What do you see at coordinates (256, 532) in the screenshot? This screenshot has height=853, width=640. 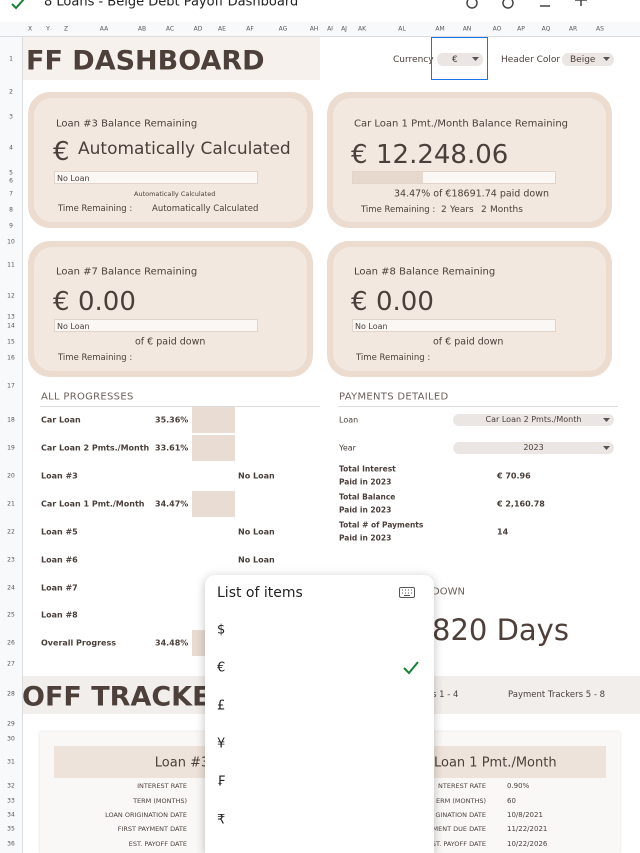 I see `progress-status: No Loan` at bounding box center [256, 532].